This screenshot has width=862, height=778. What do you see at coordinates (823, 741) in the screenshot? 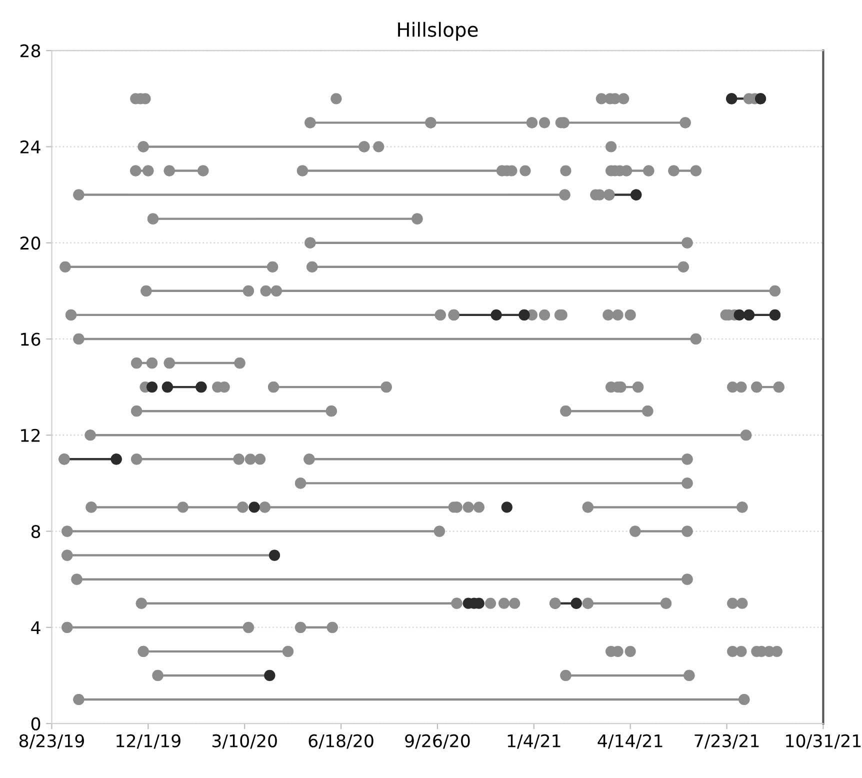
I see `x-tick-label: 10/31/21` at bounding box center [823, 741].